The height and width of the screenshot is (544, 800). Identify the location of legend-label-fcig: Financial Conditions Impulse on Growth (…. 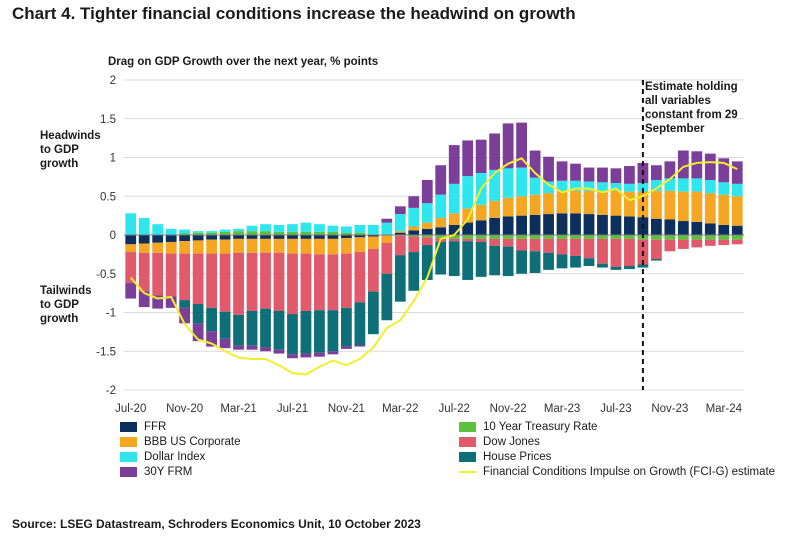
(629, 471).